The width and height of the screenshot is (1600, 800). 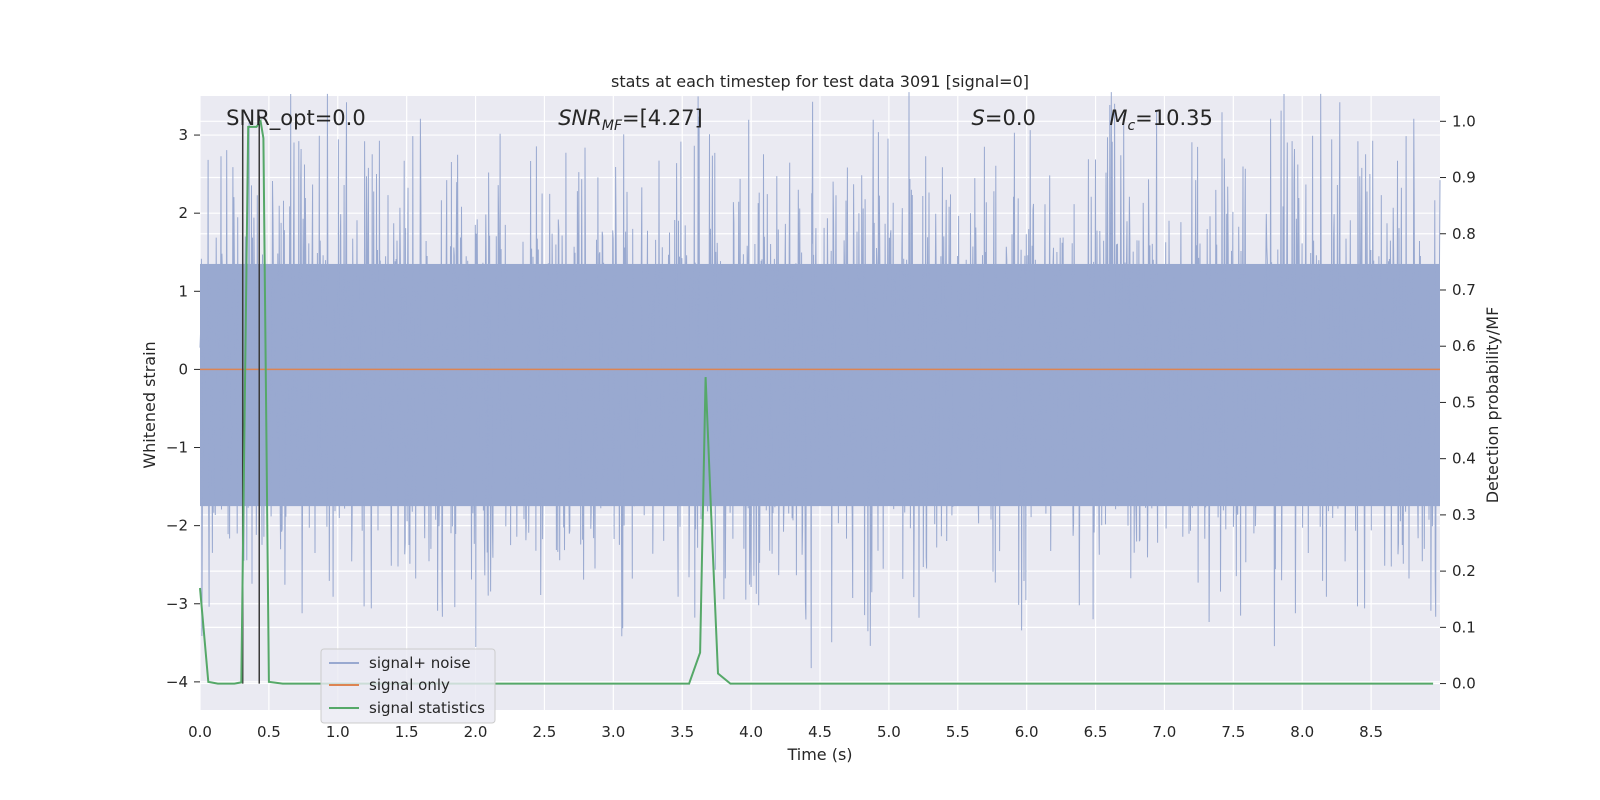 What do you see at coordinates (420, 663) in the screenshot?
I see `legend-label-signal-noise: signal+ noise` at bounding box center [420, 663].